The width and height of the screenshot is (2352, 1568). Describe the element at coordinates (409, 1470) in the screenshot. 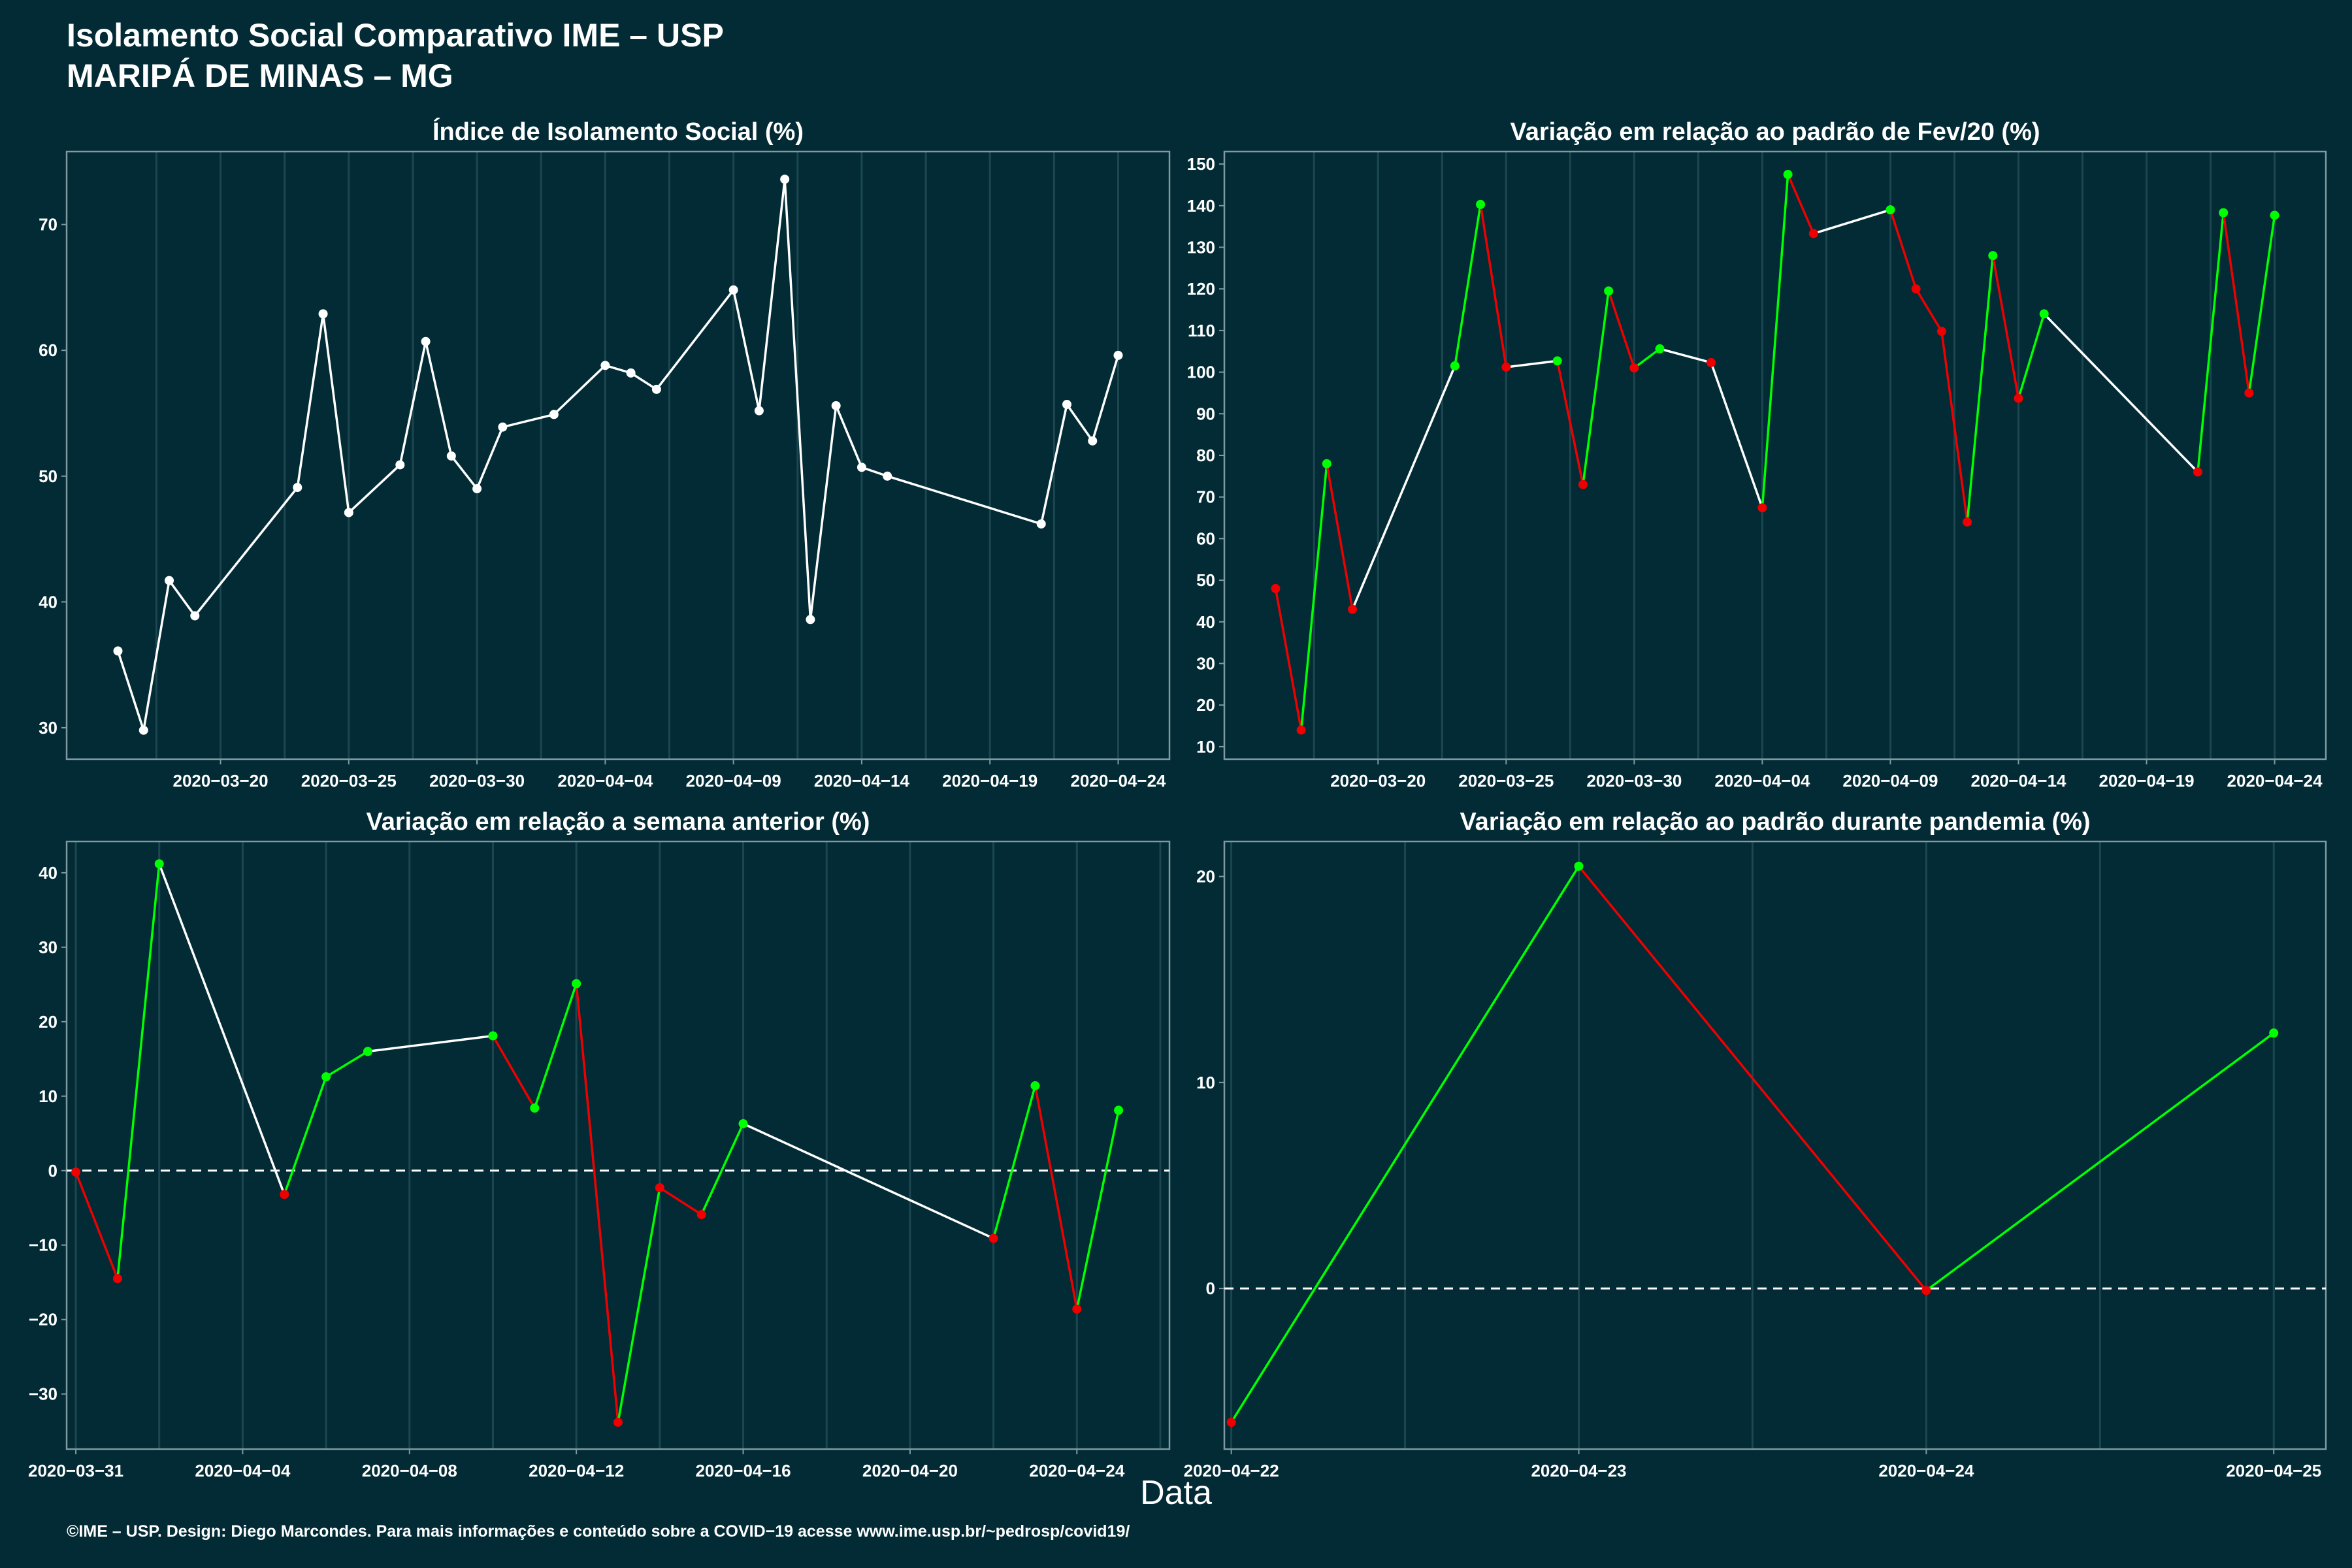

I see `x-tick-label: 2020−04−08` at that location.